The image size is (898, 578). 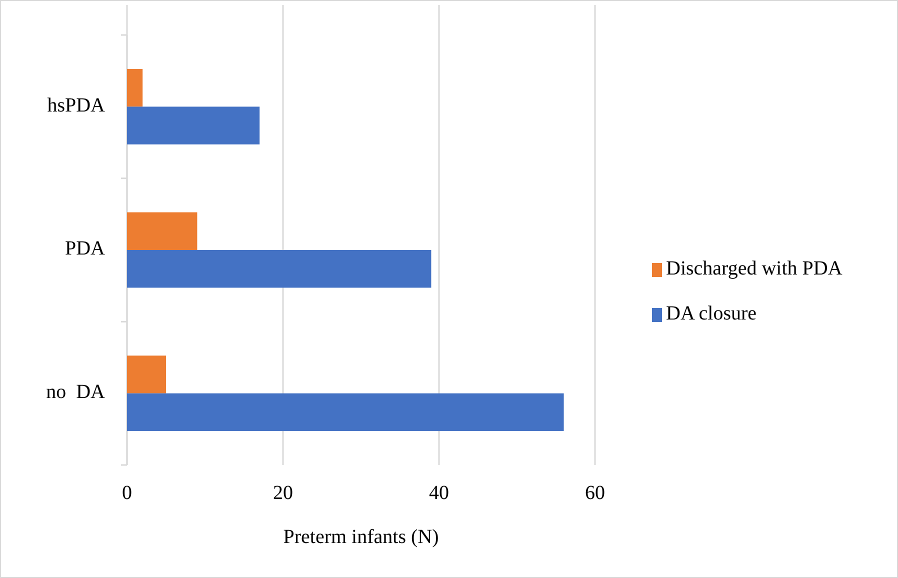 I want to click on y-tick-label: PDA, so click(x=85, y=249).